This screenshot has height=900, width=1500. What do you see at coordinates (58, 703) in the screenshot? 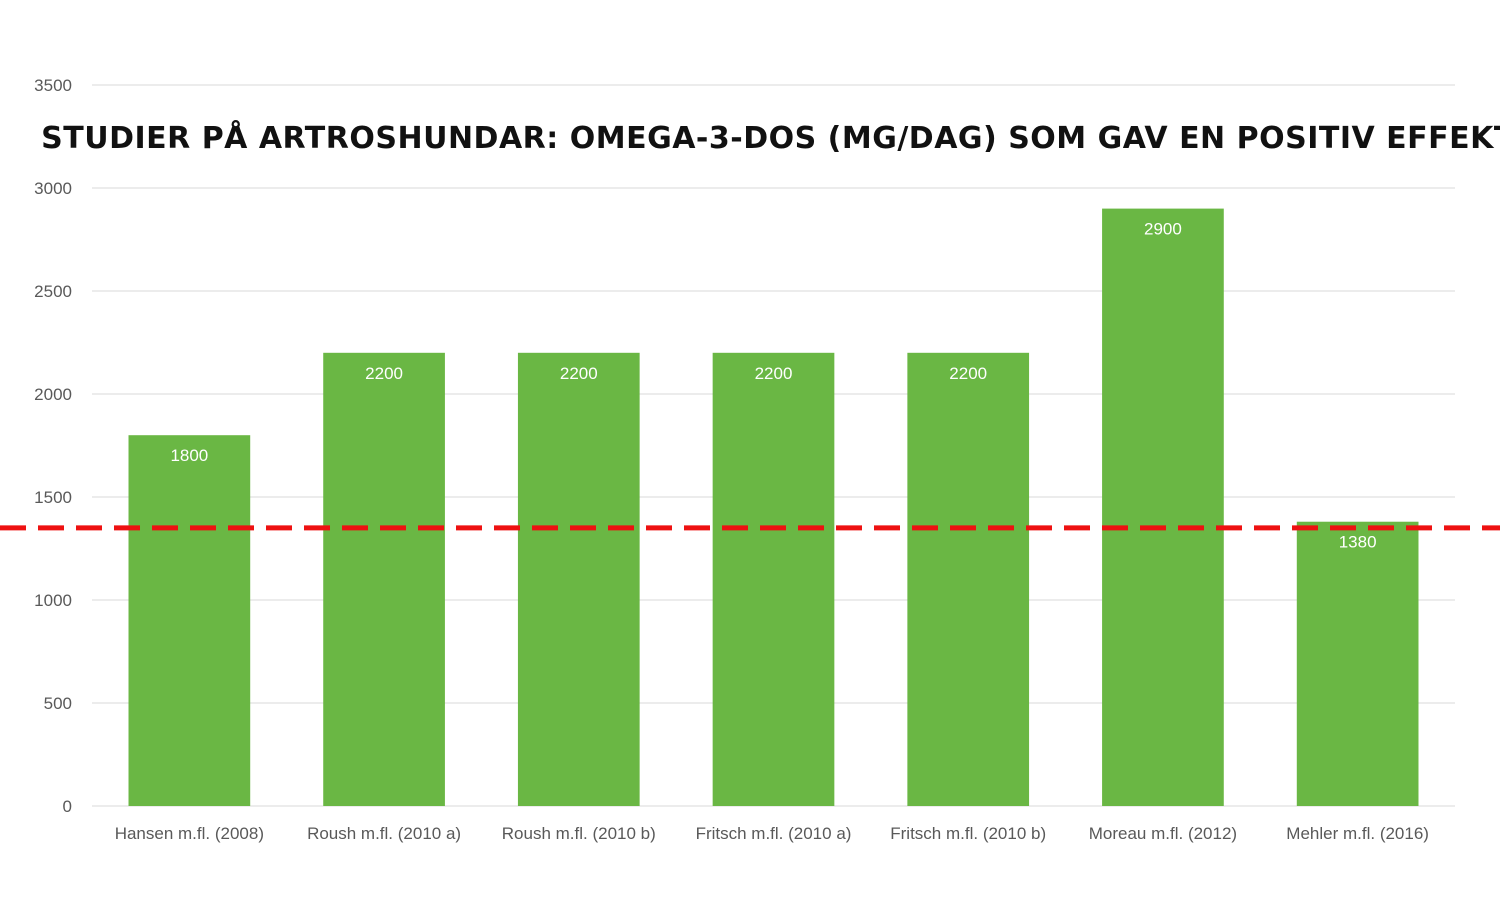
I see `y-tick-label: 500` at bounding box center [58, 703].